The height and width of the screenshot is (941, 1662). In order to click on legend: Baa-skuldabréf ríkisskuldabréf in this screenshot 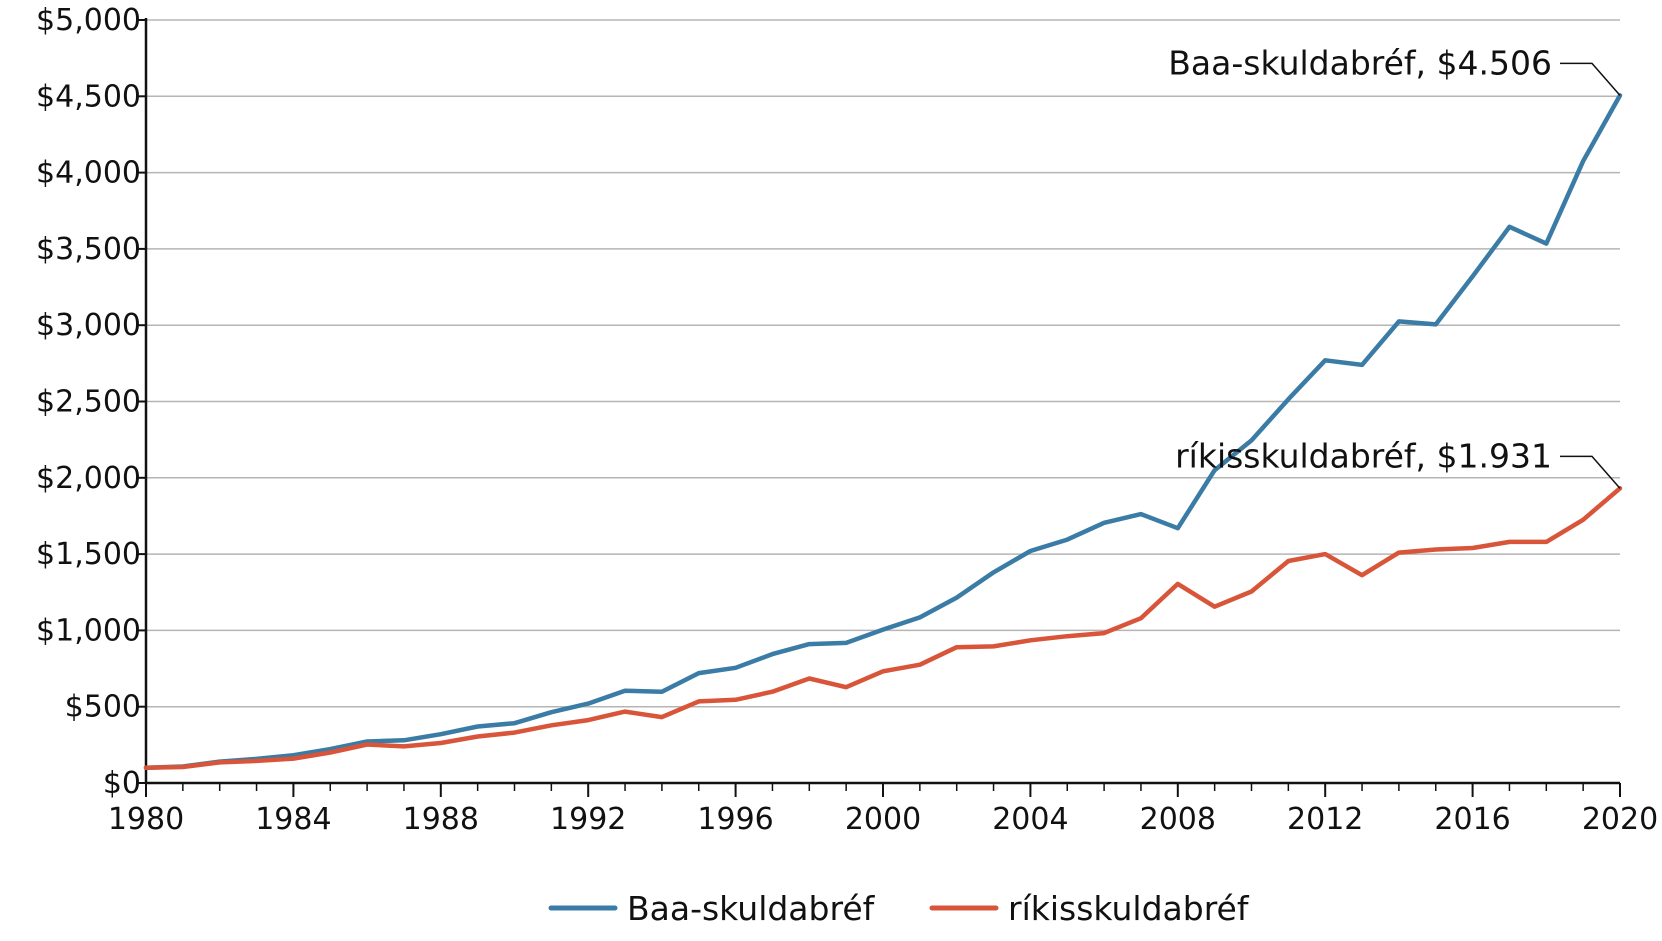, I will do `click(899, 908)`.